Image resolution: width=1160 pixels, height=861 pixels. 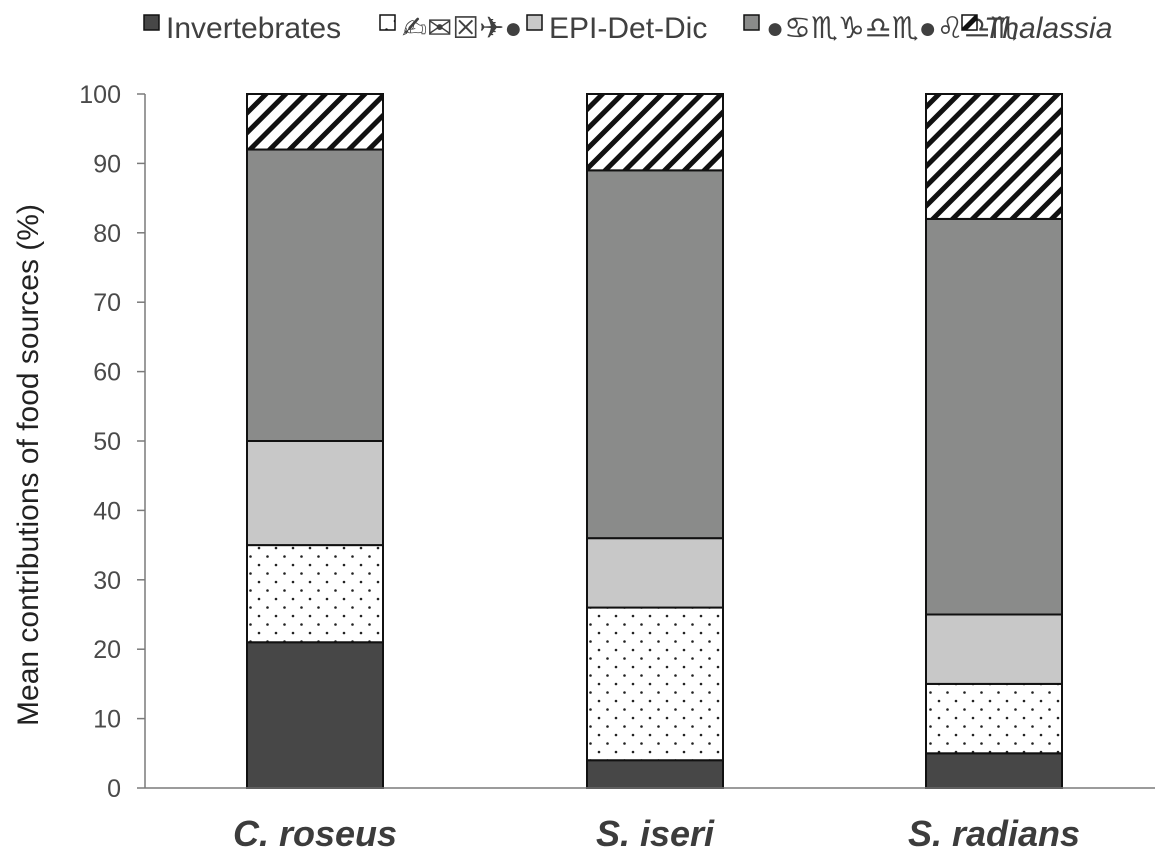 I want to click on y-tick-label: 70, so click(x=107, y=303).